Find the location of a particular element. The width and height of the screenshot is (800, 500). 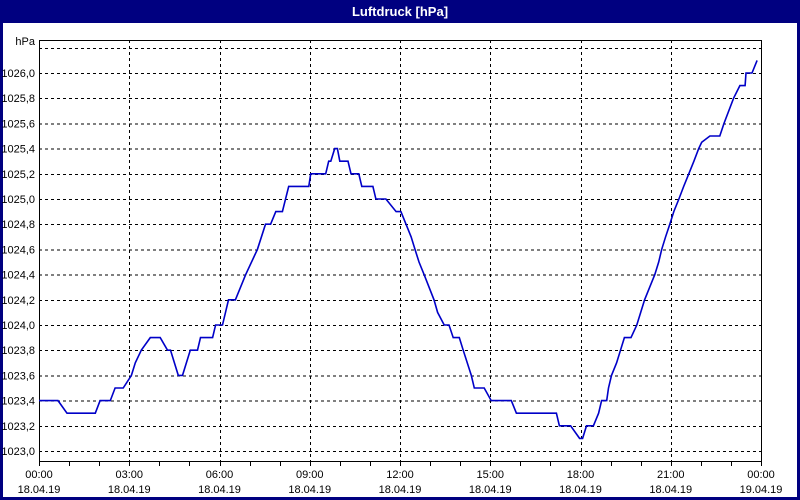

y-axis-label: 1023,2 is located at coordinates (18, 427).